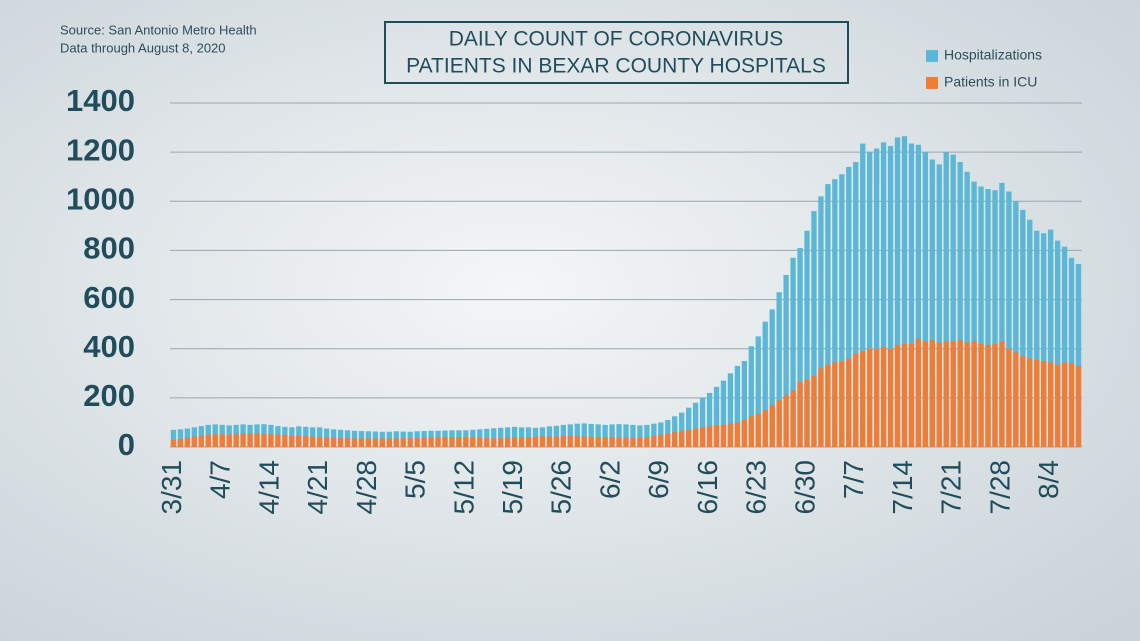 This screenshot has height=641, width=1140. Describe the element at coordinates (100, 149) in the screenshot. I see `y-tick-label: 1200` at that location.